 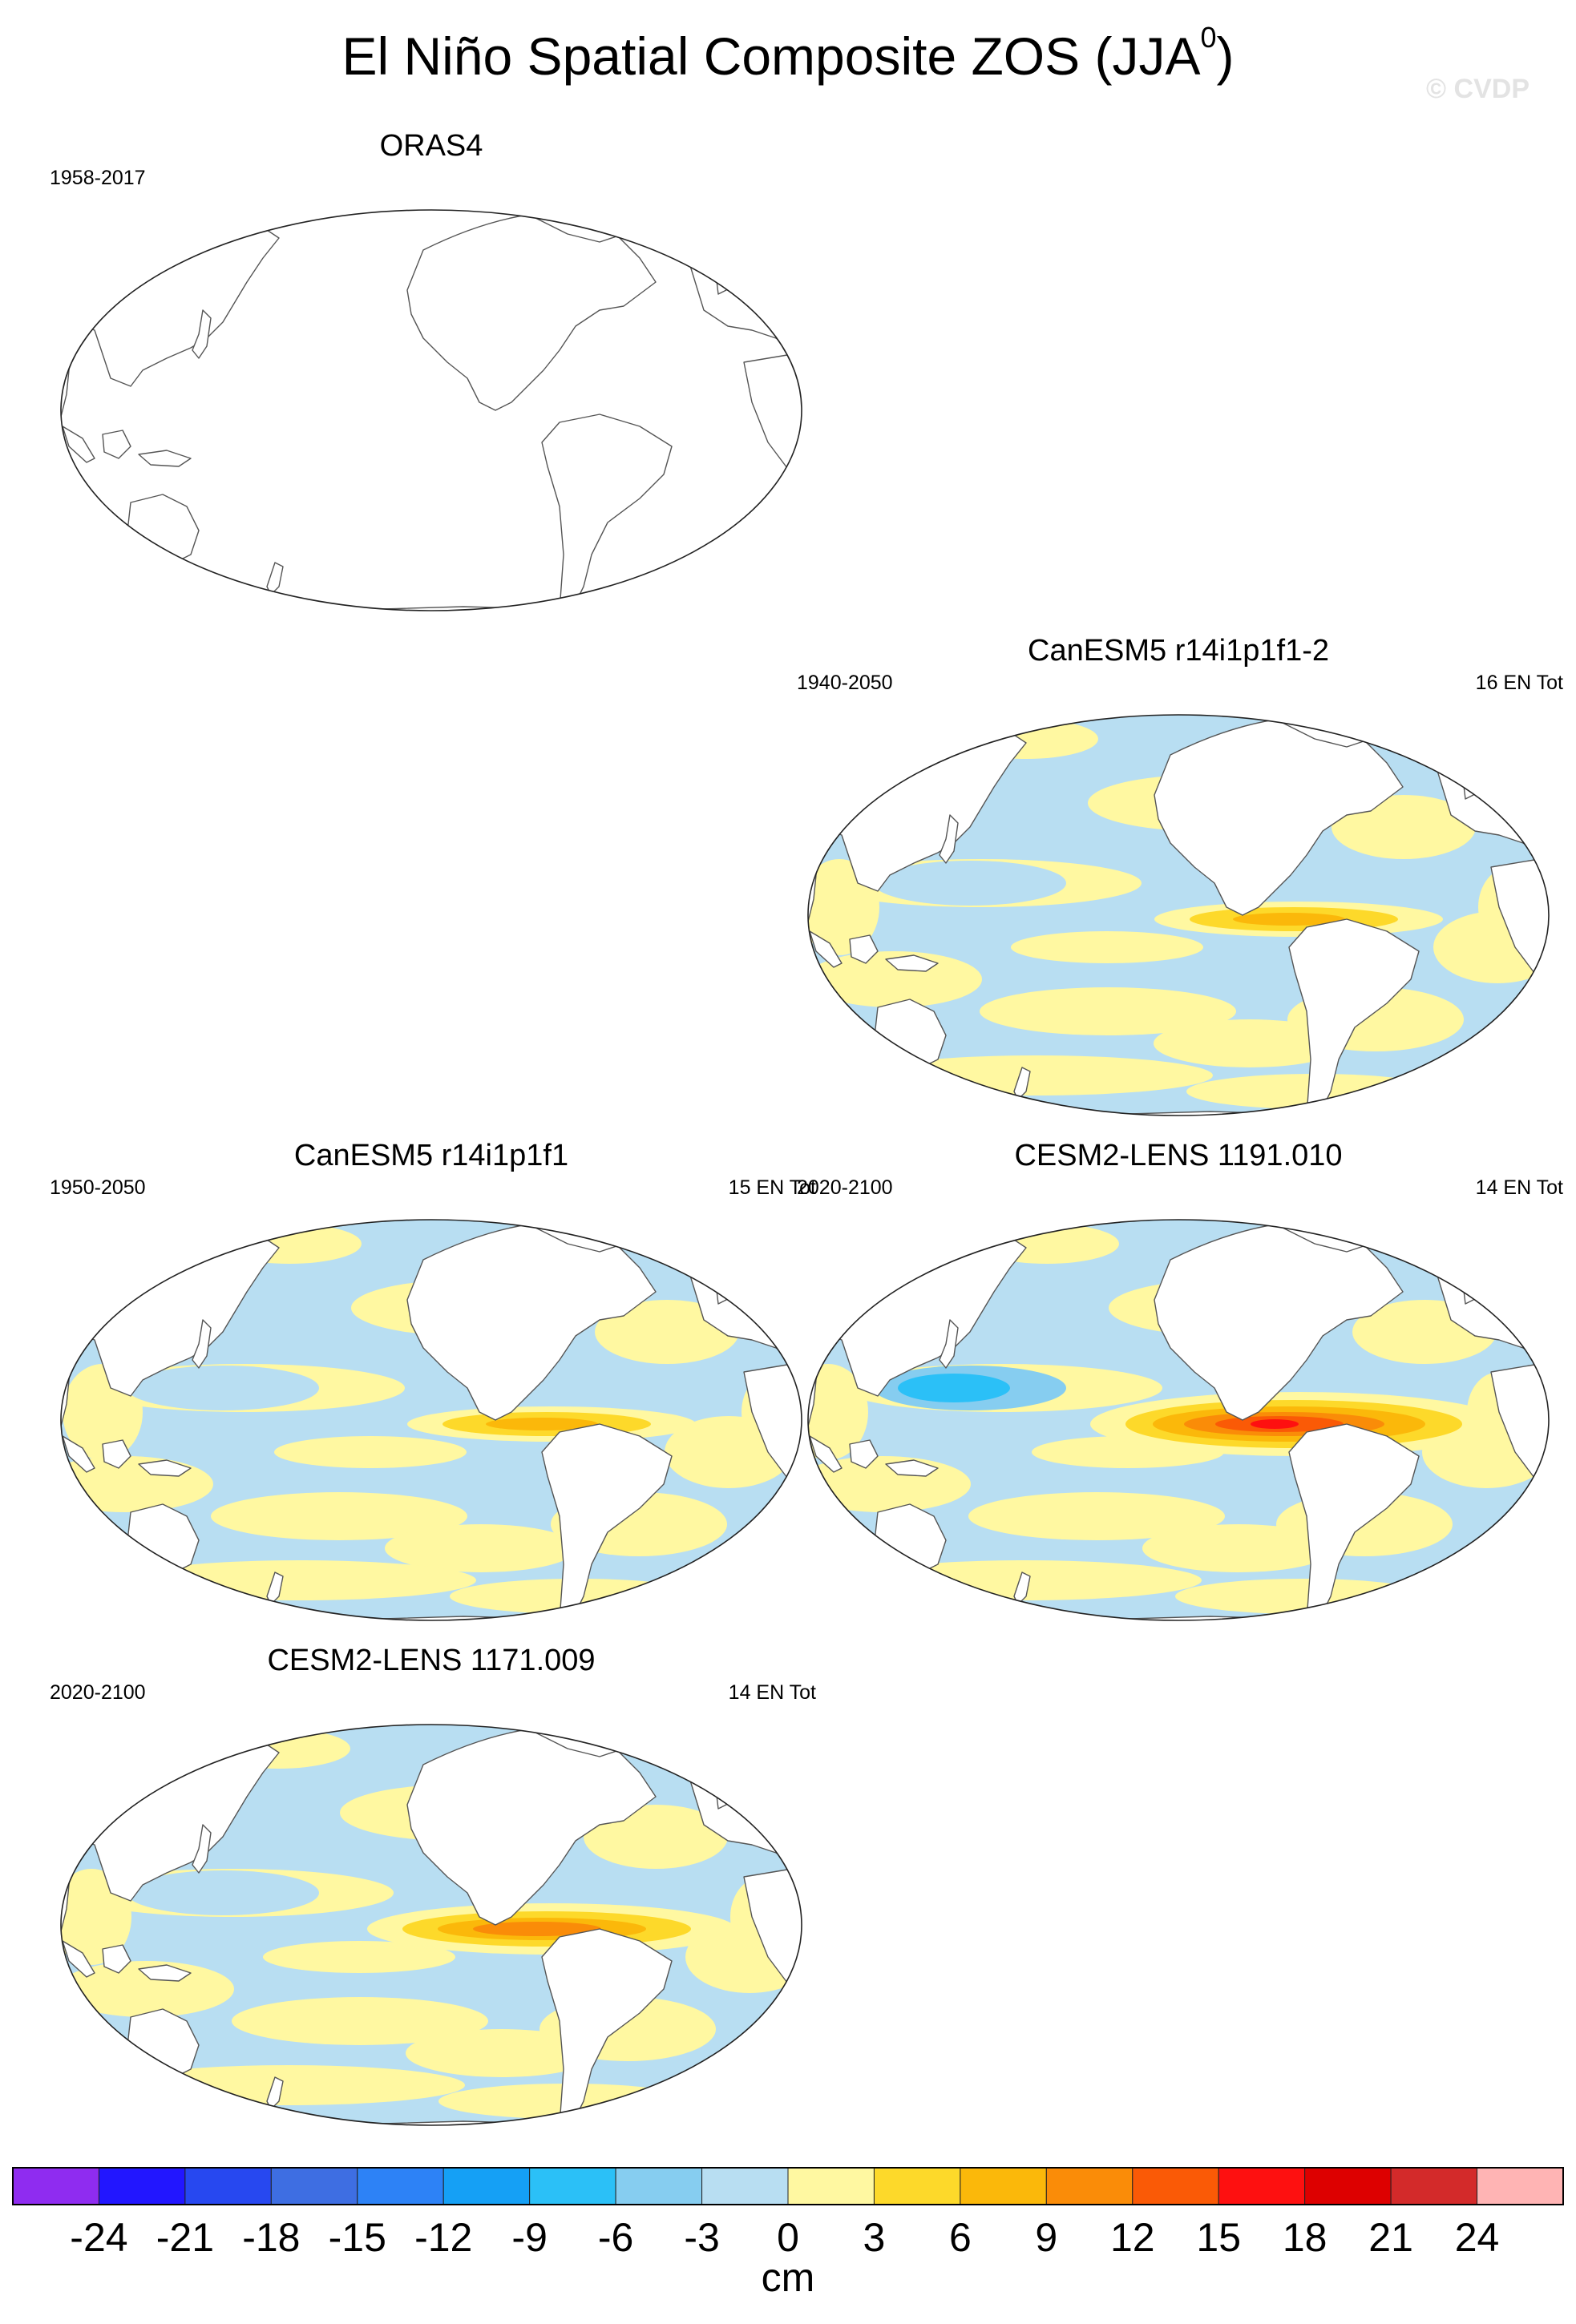 I want to click on panel-cesm2-1171: CESM2-LENS 1171.009 2020-2100 14 EN Tot, so click(x=431, y=1896).